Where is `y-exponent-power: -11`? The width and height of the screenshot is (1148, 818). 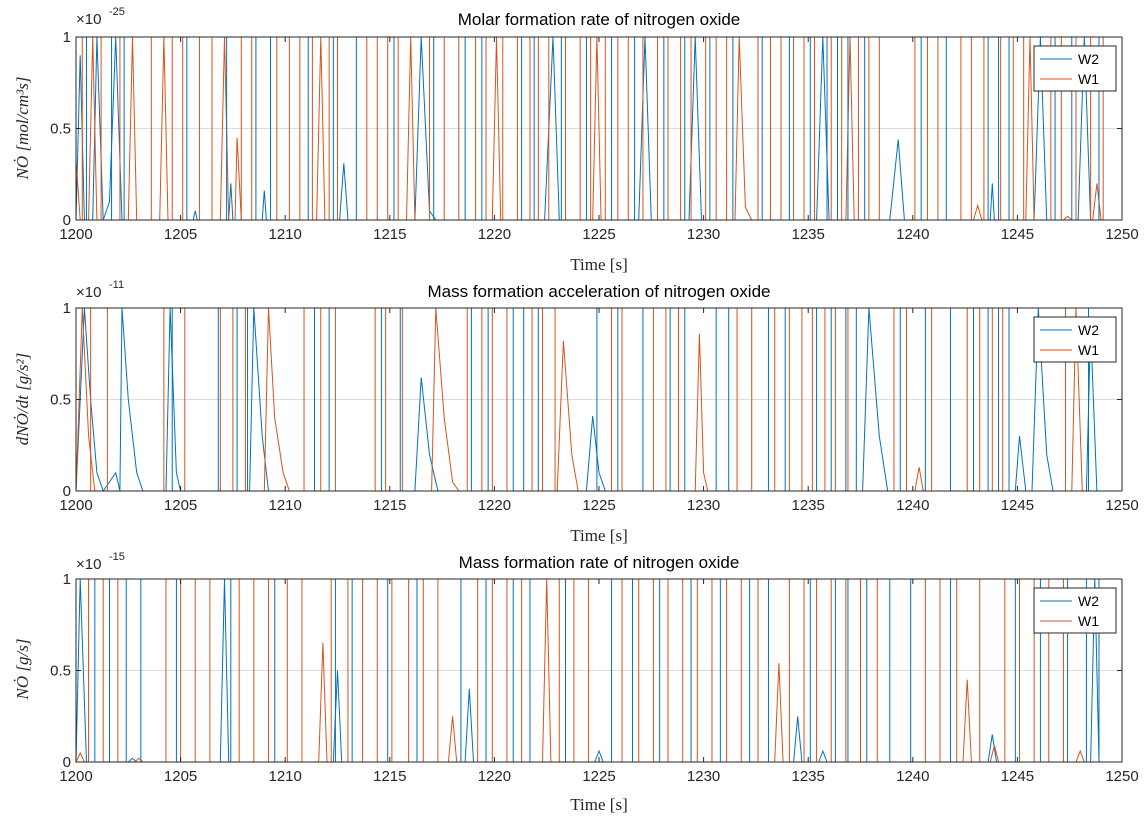 y-exponent-power: -11 is located at coordinates (116, 285).